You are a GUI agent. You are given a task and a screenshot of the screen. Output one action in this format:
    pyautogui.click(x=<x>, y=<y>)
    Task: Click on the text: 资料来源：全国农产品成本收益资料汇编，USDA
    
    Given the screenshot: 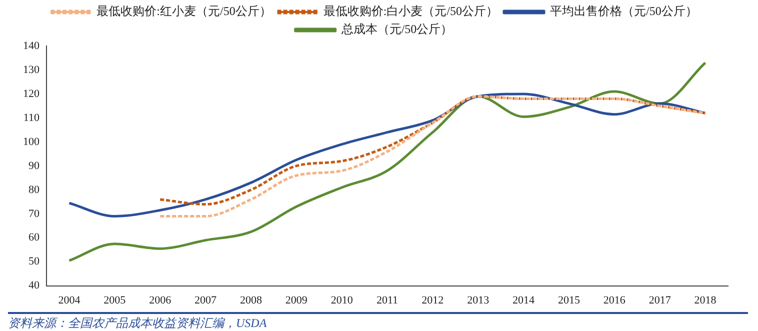 What is the action you would take?
    pyautogui.click(x=378, y=321)
    